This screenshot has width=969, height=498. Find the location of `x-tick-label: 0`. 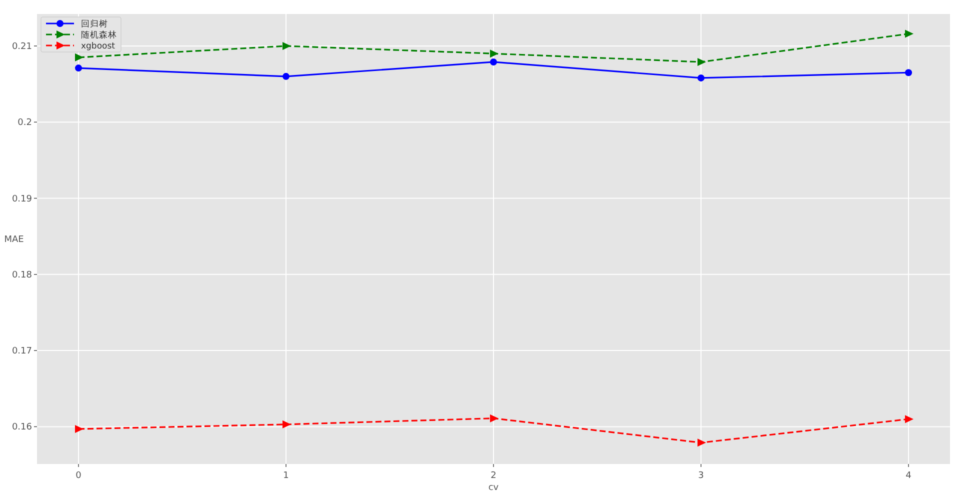

x-tick-label: 0 is located at coordinates (79, 476).